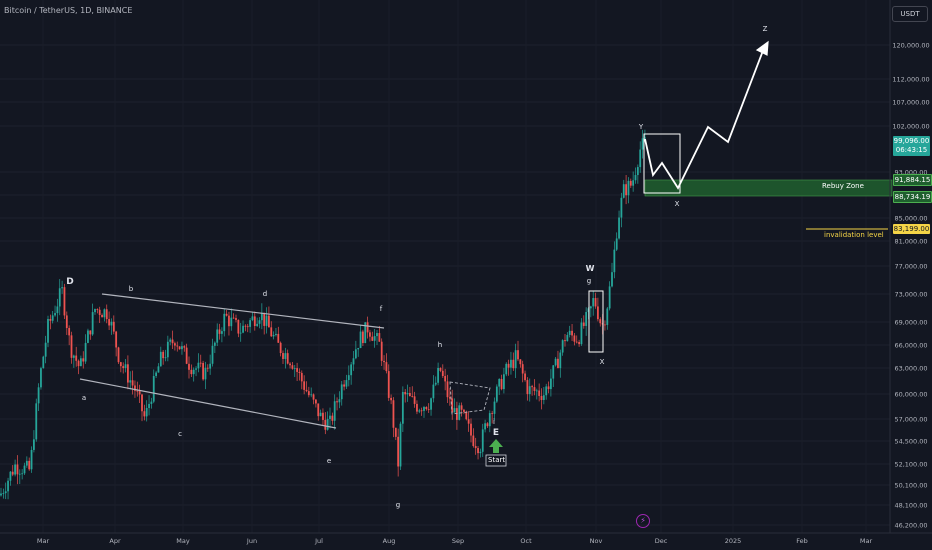  I want to click on start-label-box, so click(496, 460).